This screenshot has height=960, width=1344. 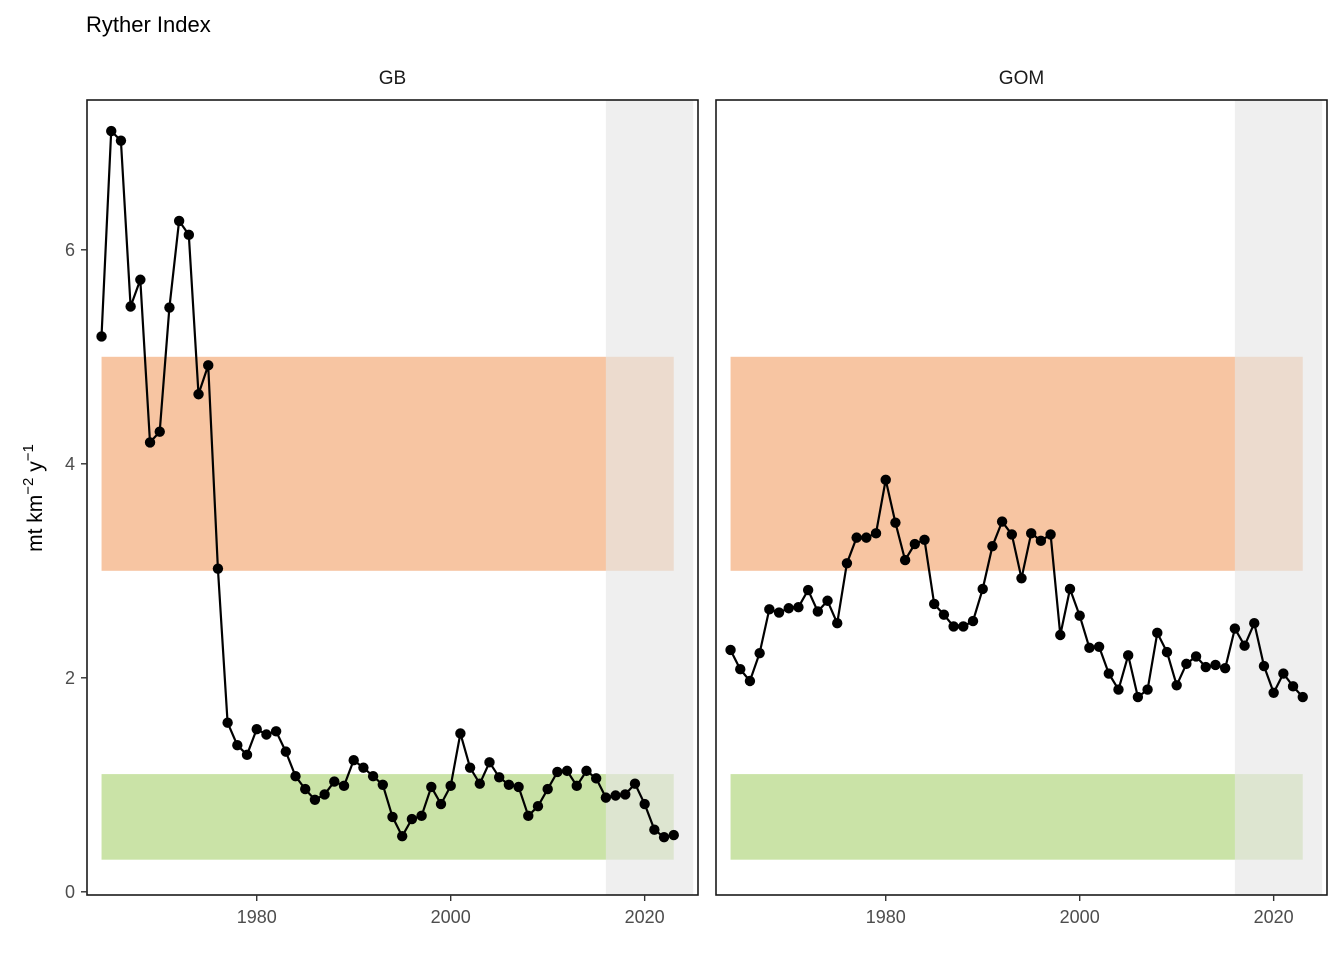 What do you see at coordinates (1147, 689) in the screenshot?
I see `data-point-gom-2007` at bounding box center [1147, 689].